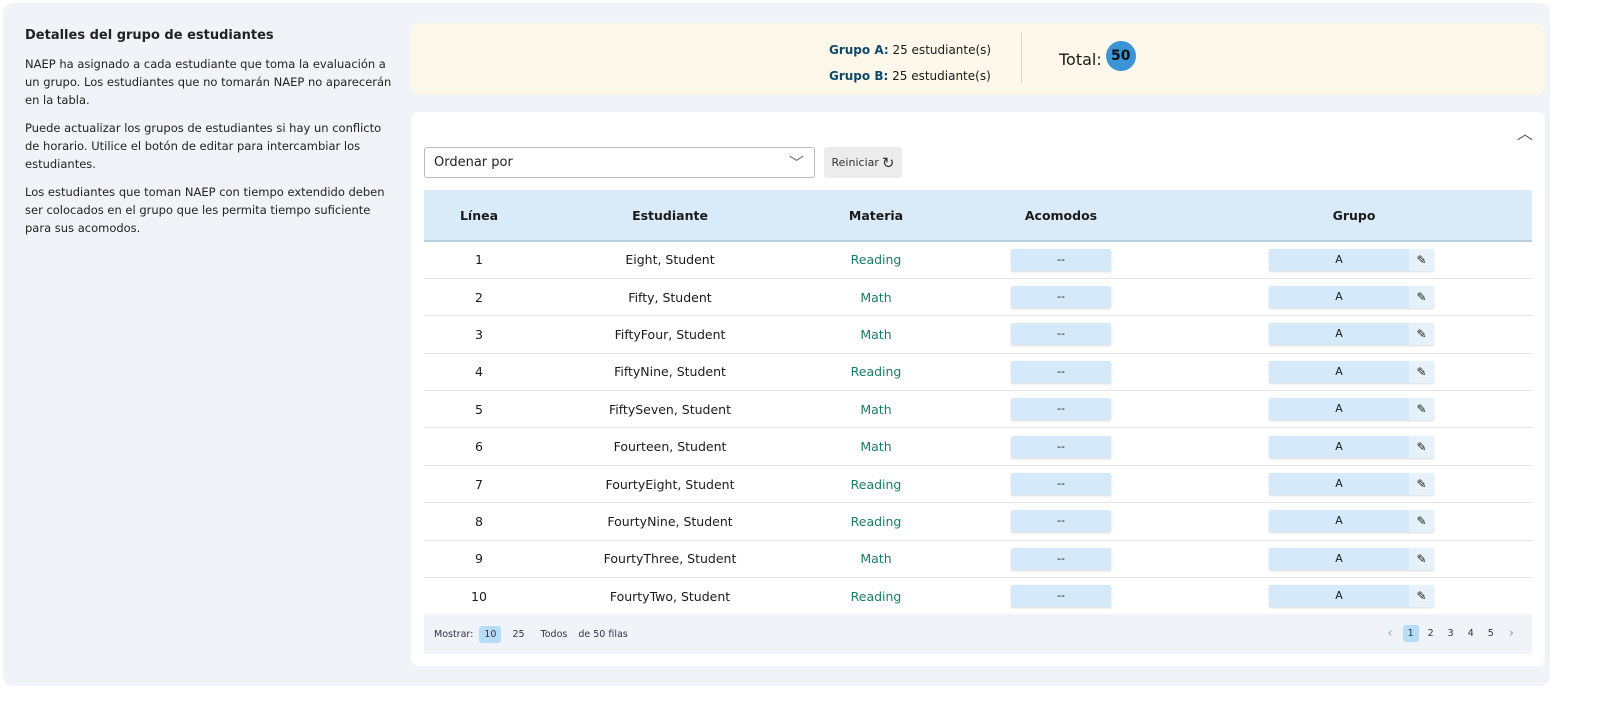  What do you see at coordinates (1524, 133) in the screenshot?
I see `chevron-up-icon: ︿` at bounding box center [1524, 133].